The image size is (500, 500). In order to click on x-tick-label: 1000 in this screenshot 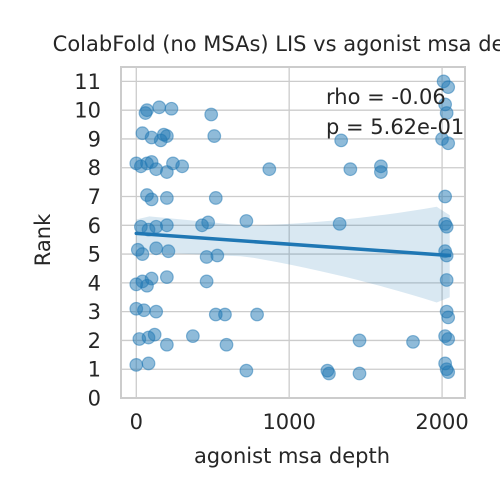, I will do `click(288, 422)`.